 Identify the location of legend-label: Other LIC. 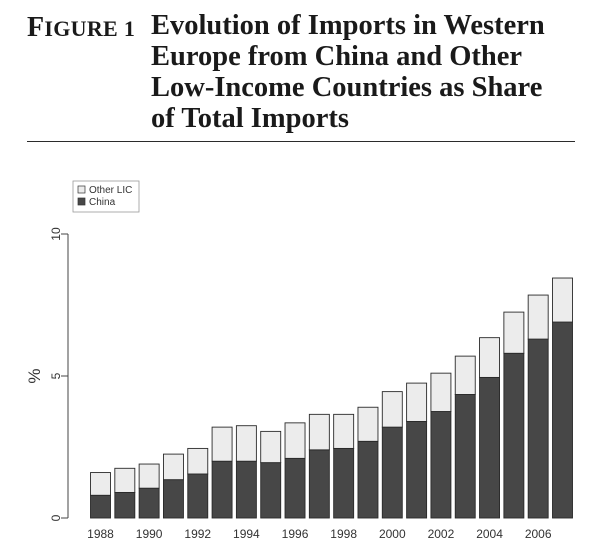
(110, 190).